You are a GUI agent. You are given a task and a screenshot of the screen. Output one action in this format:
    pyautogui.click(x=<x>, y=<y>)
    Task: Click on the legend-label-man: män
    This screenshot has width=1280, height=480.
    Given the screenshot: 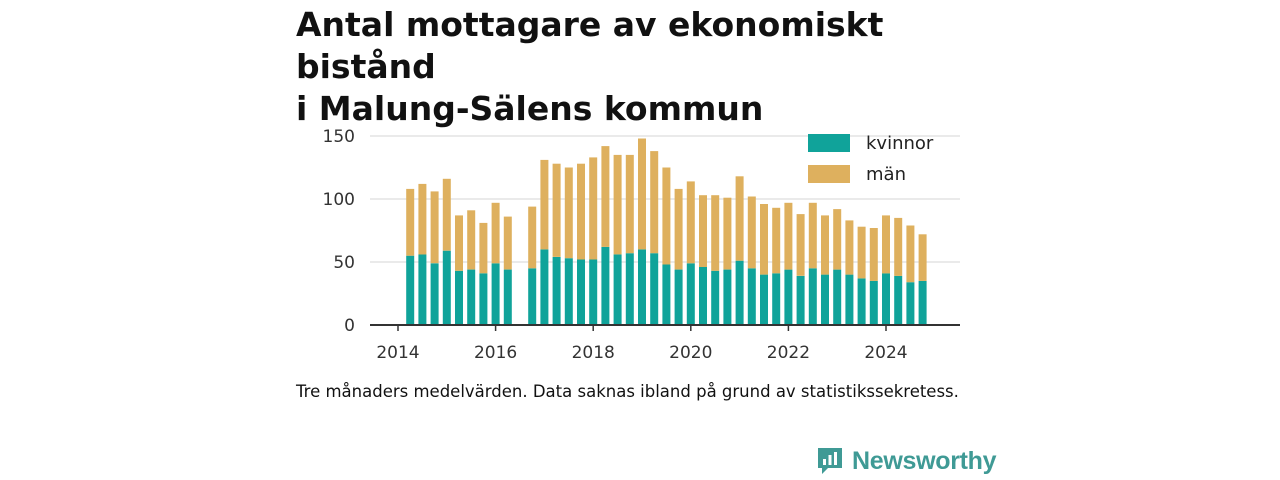 What is the action you would take?
    pyautogui.click(x=886, y=174)
    